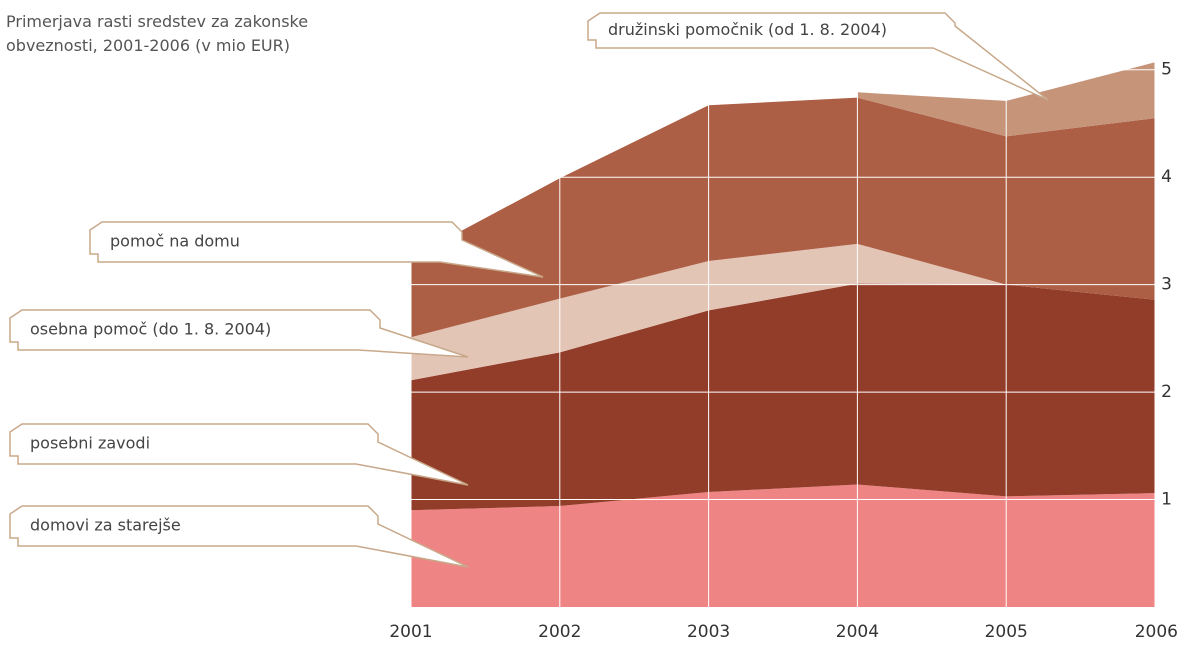 The image size is (1181, 646). What do you see at coordinates (1166, 392) in the screenshot?
I see `y-tick-label: 2` at bounding box center [1166, 392].